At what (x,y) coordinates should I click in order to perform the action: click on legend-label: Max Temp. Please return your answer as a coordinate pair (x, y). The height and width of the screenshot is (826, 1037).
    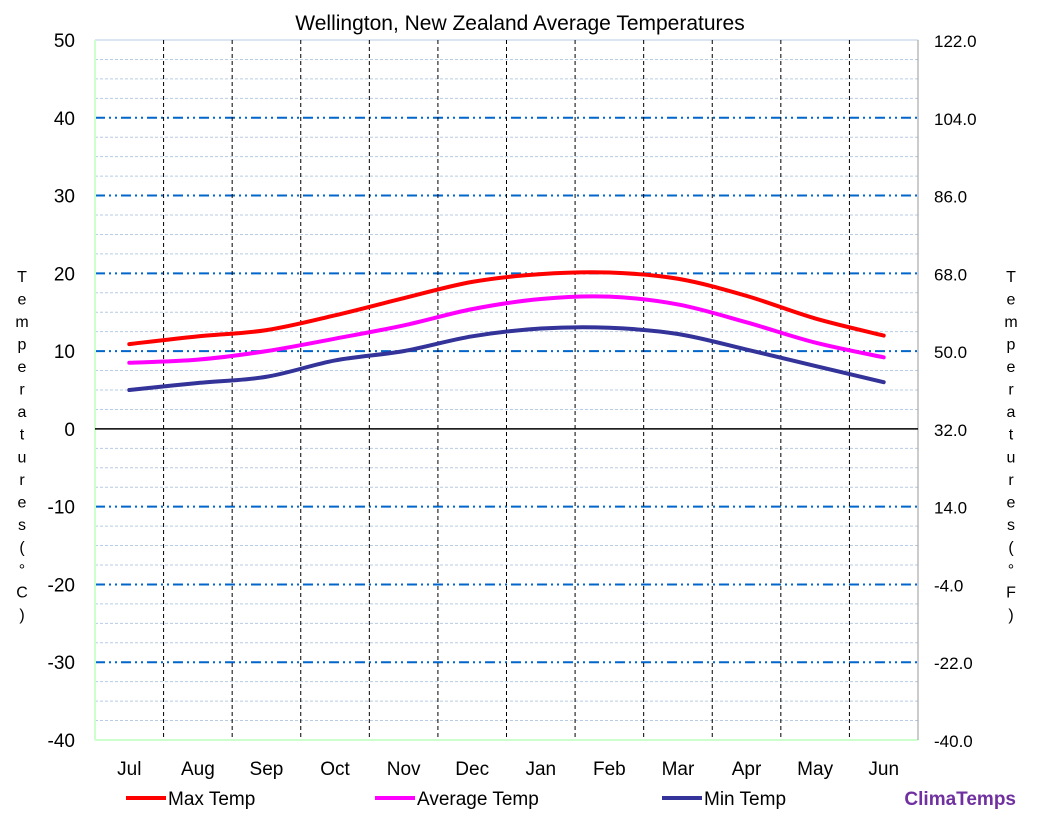
    Looking at the image, I should click on (211, 799).